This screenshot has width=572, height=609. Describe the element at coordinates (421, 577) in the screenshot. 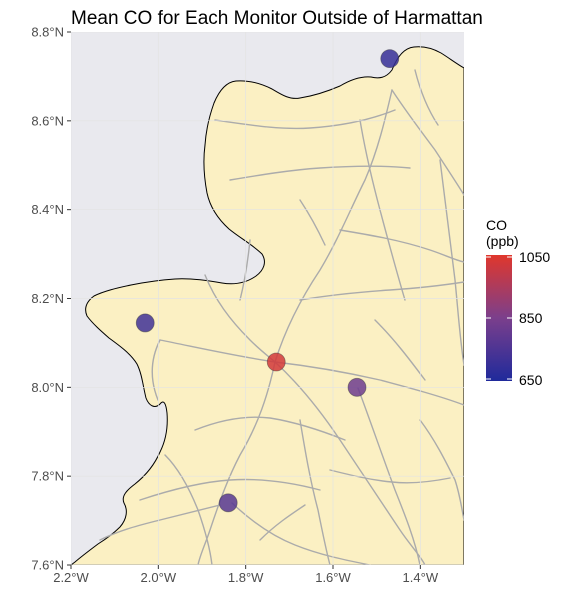

I see `x-tick-label: 1.4°W` at that location.